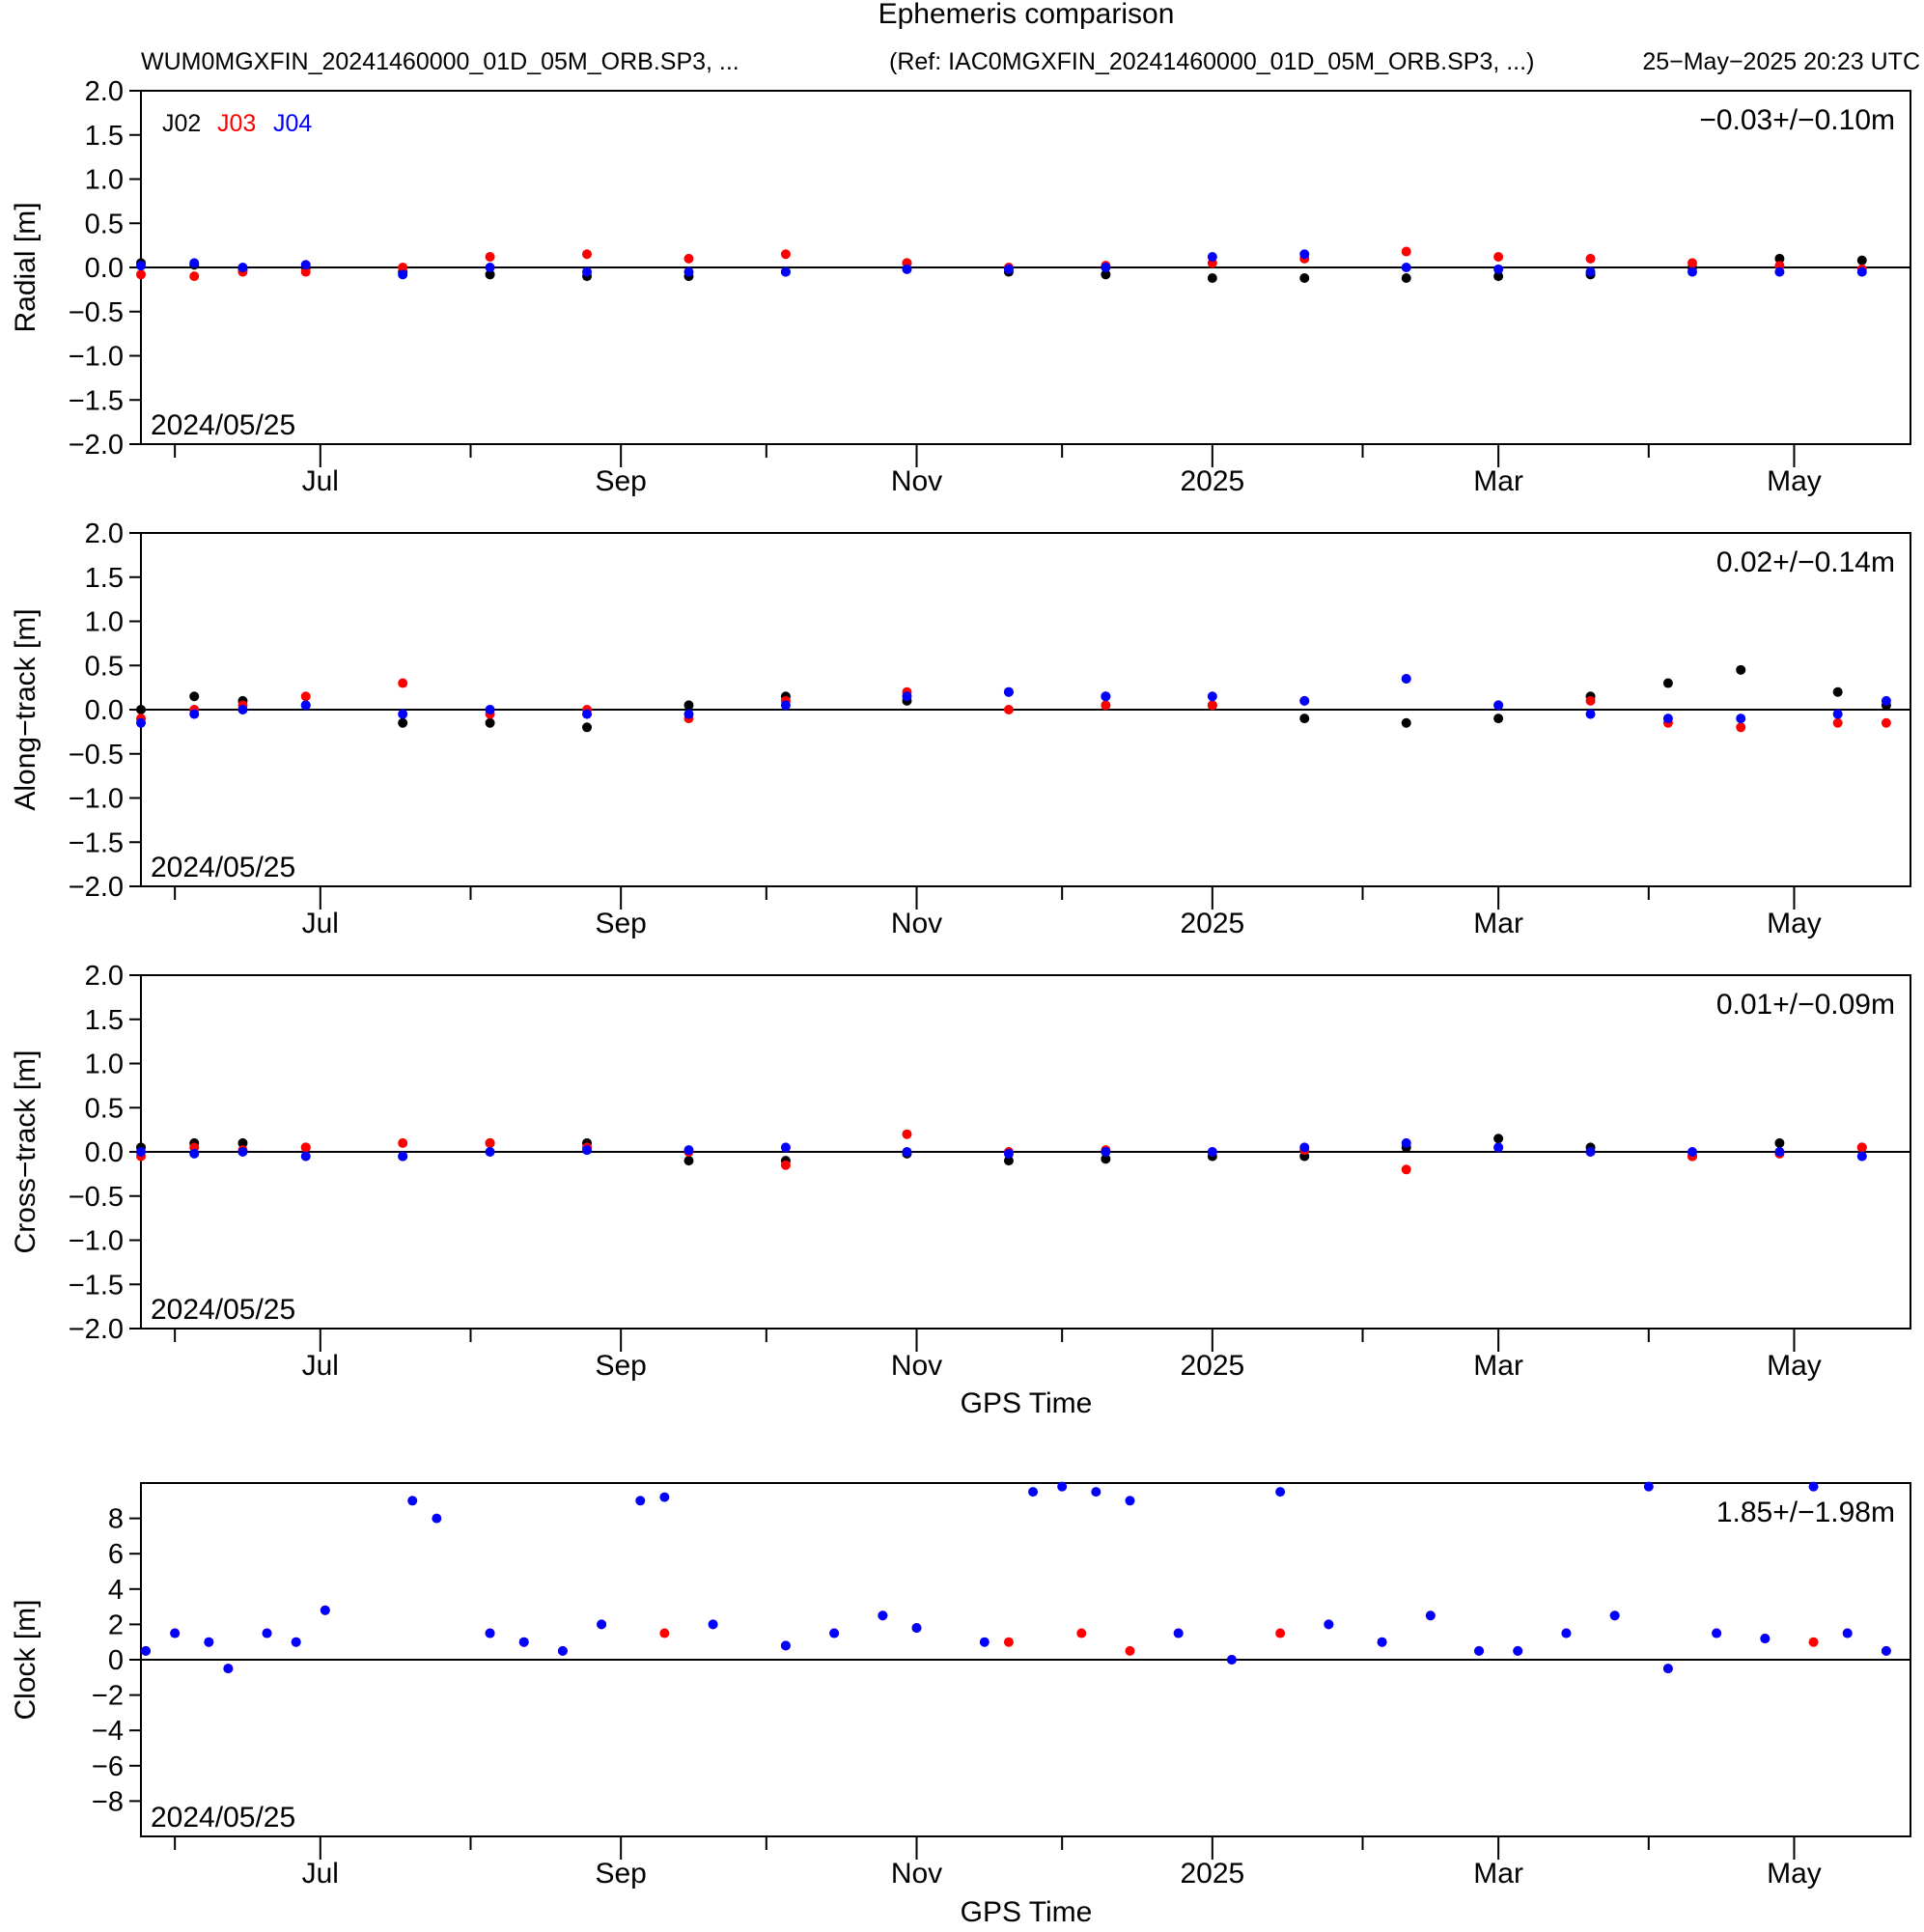 This screenshot has width=1924, height=1932. I want to click on legend-j02: J02, so click(181, 124).